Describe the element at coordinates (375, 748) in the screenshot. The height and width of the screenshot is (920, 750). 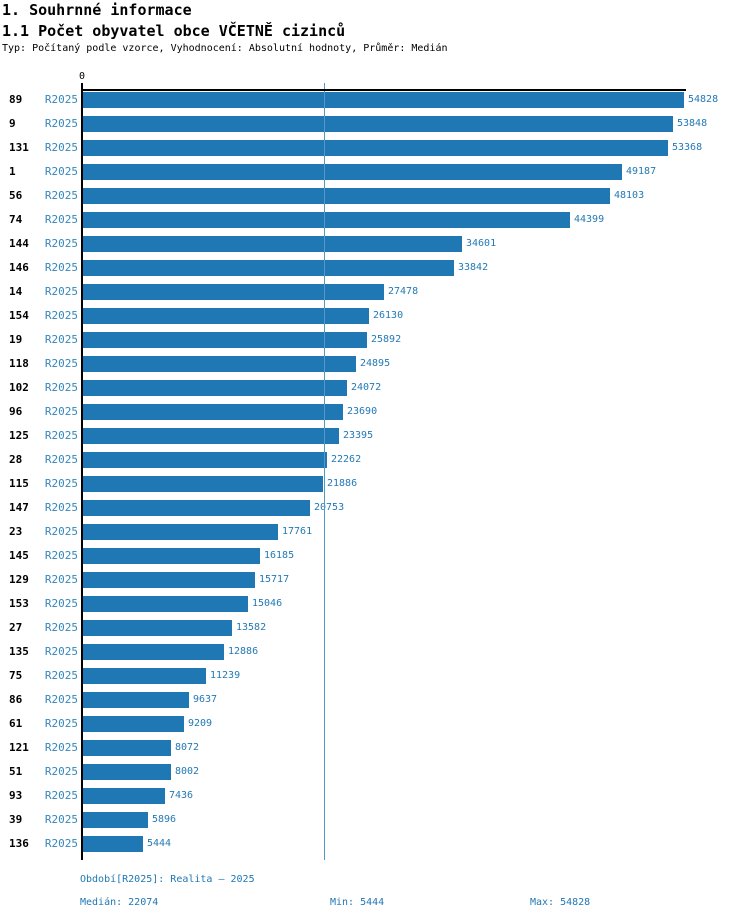
I see `bar-row: 121 R2025 8072` at that location.